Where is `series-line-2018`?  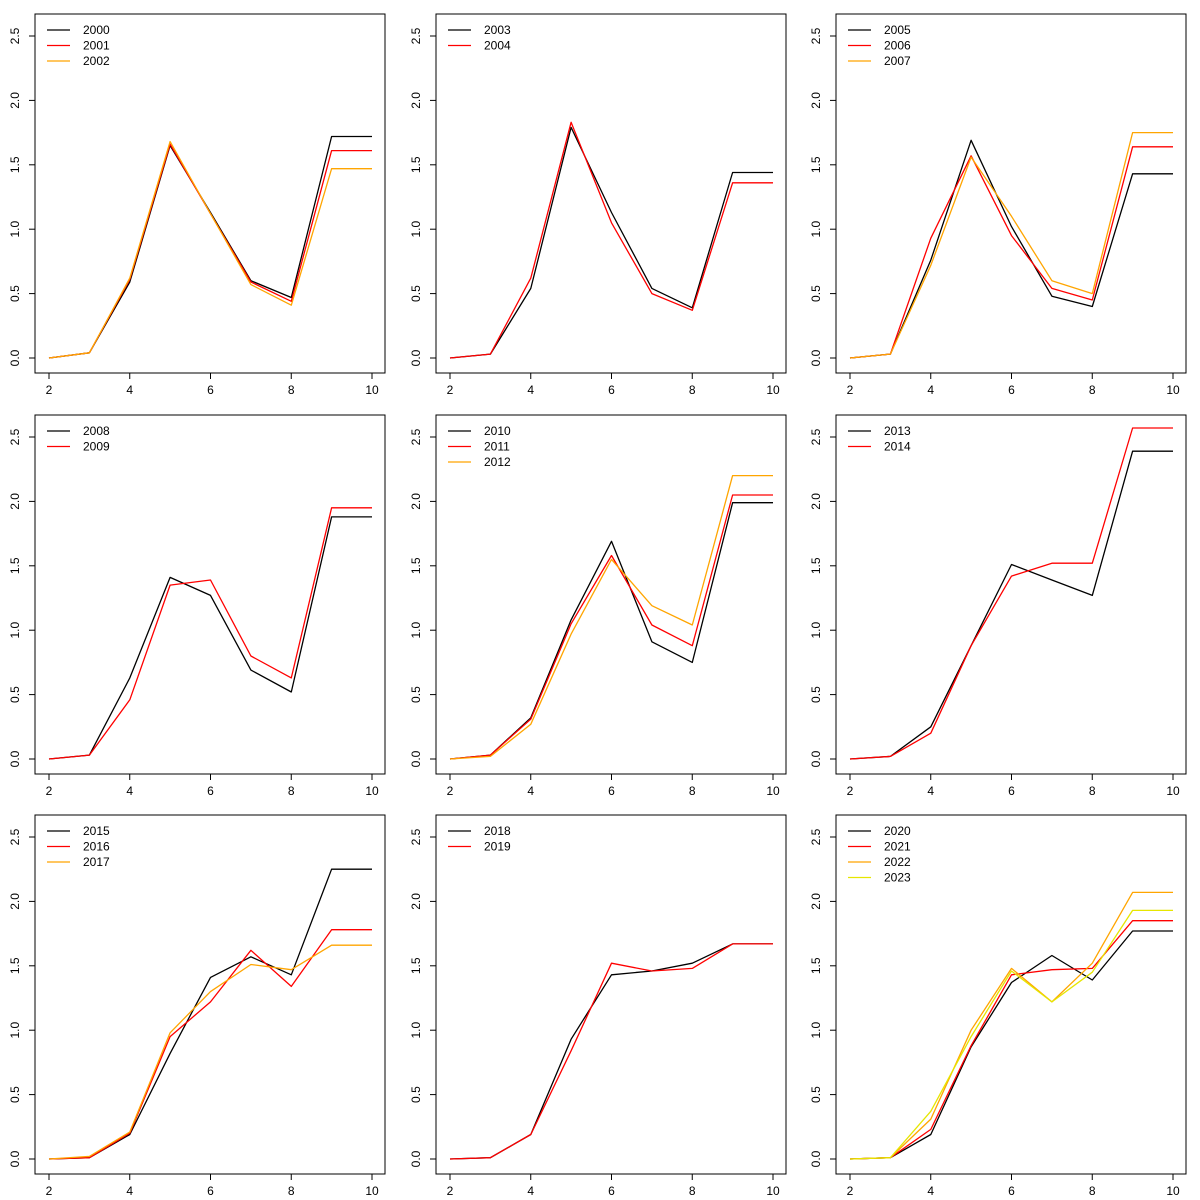
series-line-2018 is located at coordinates (611, 1051).